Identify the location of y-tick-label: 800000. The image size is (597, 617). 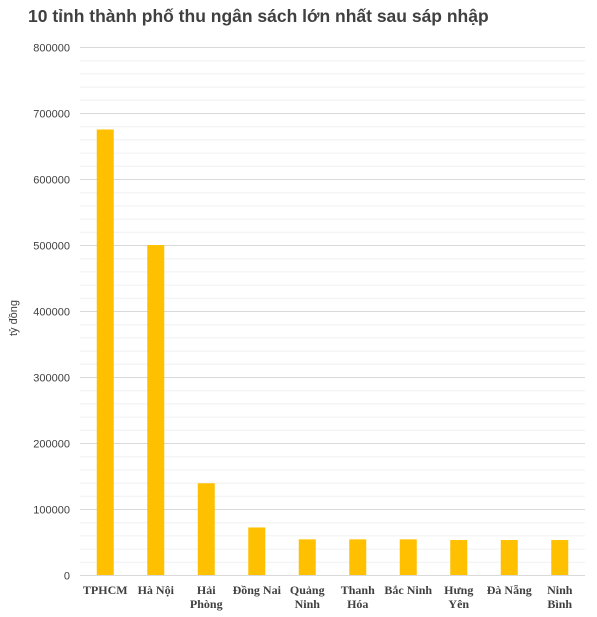
(51, 49).